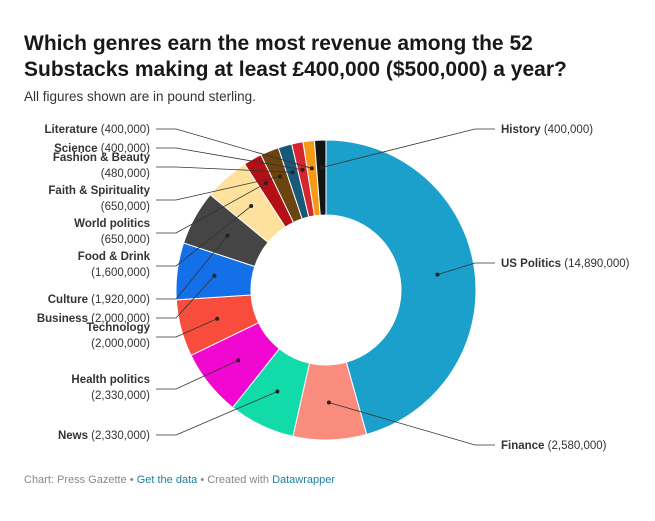  Describe the element at coordinates (102, 166) in the screenshot. I see `label-fashion-and-beauty: Fashion & Beauty (480,000)` at that location.